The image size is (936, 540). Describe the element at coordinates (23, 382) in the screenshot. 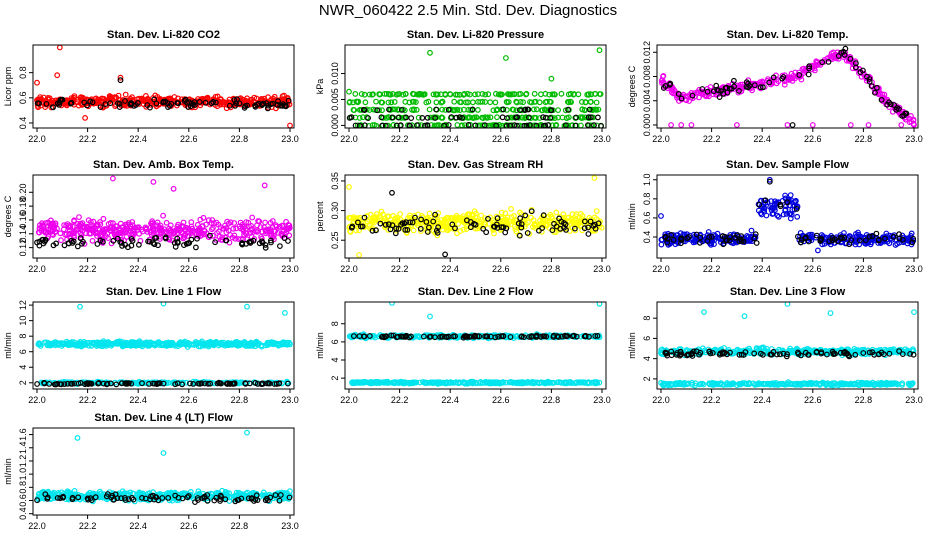

I see `y-tick-label: 2` at that location.